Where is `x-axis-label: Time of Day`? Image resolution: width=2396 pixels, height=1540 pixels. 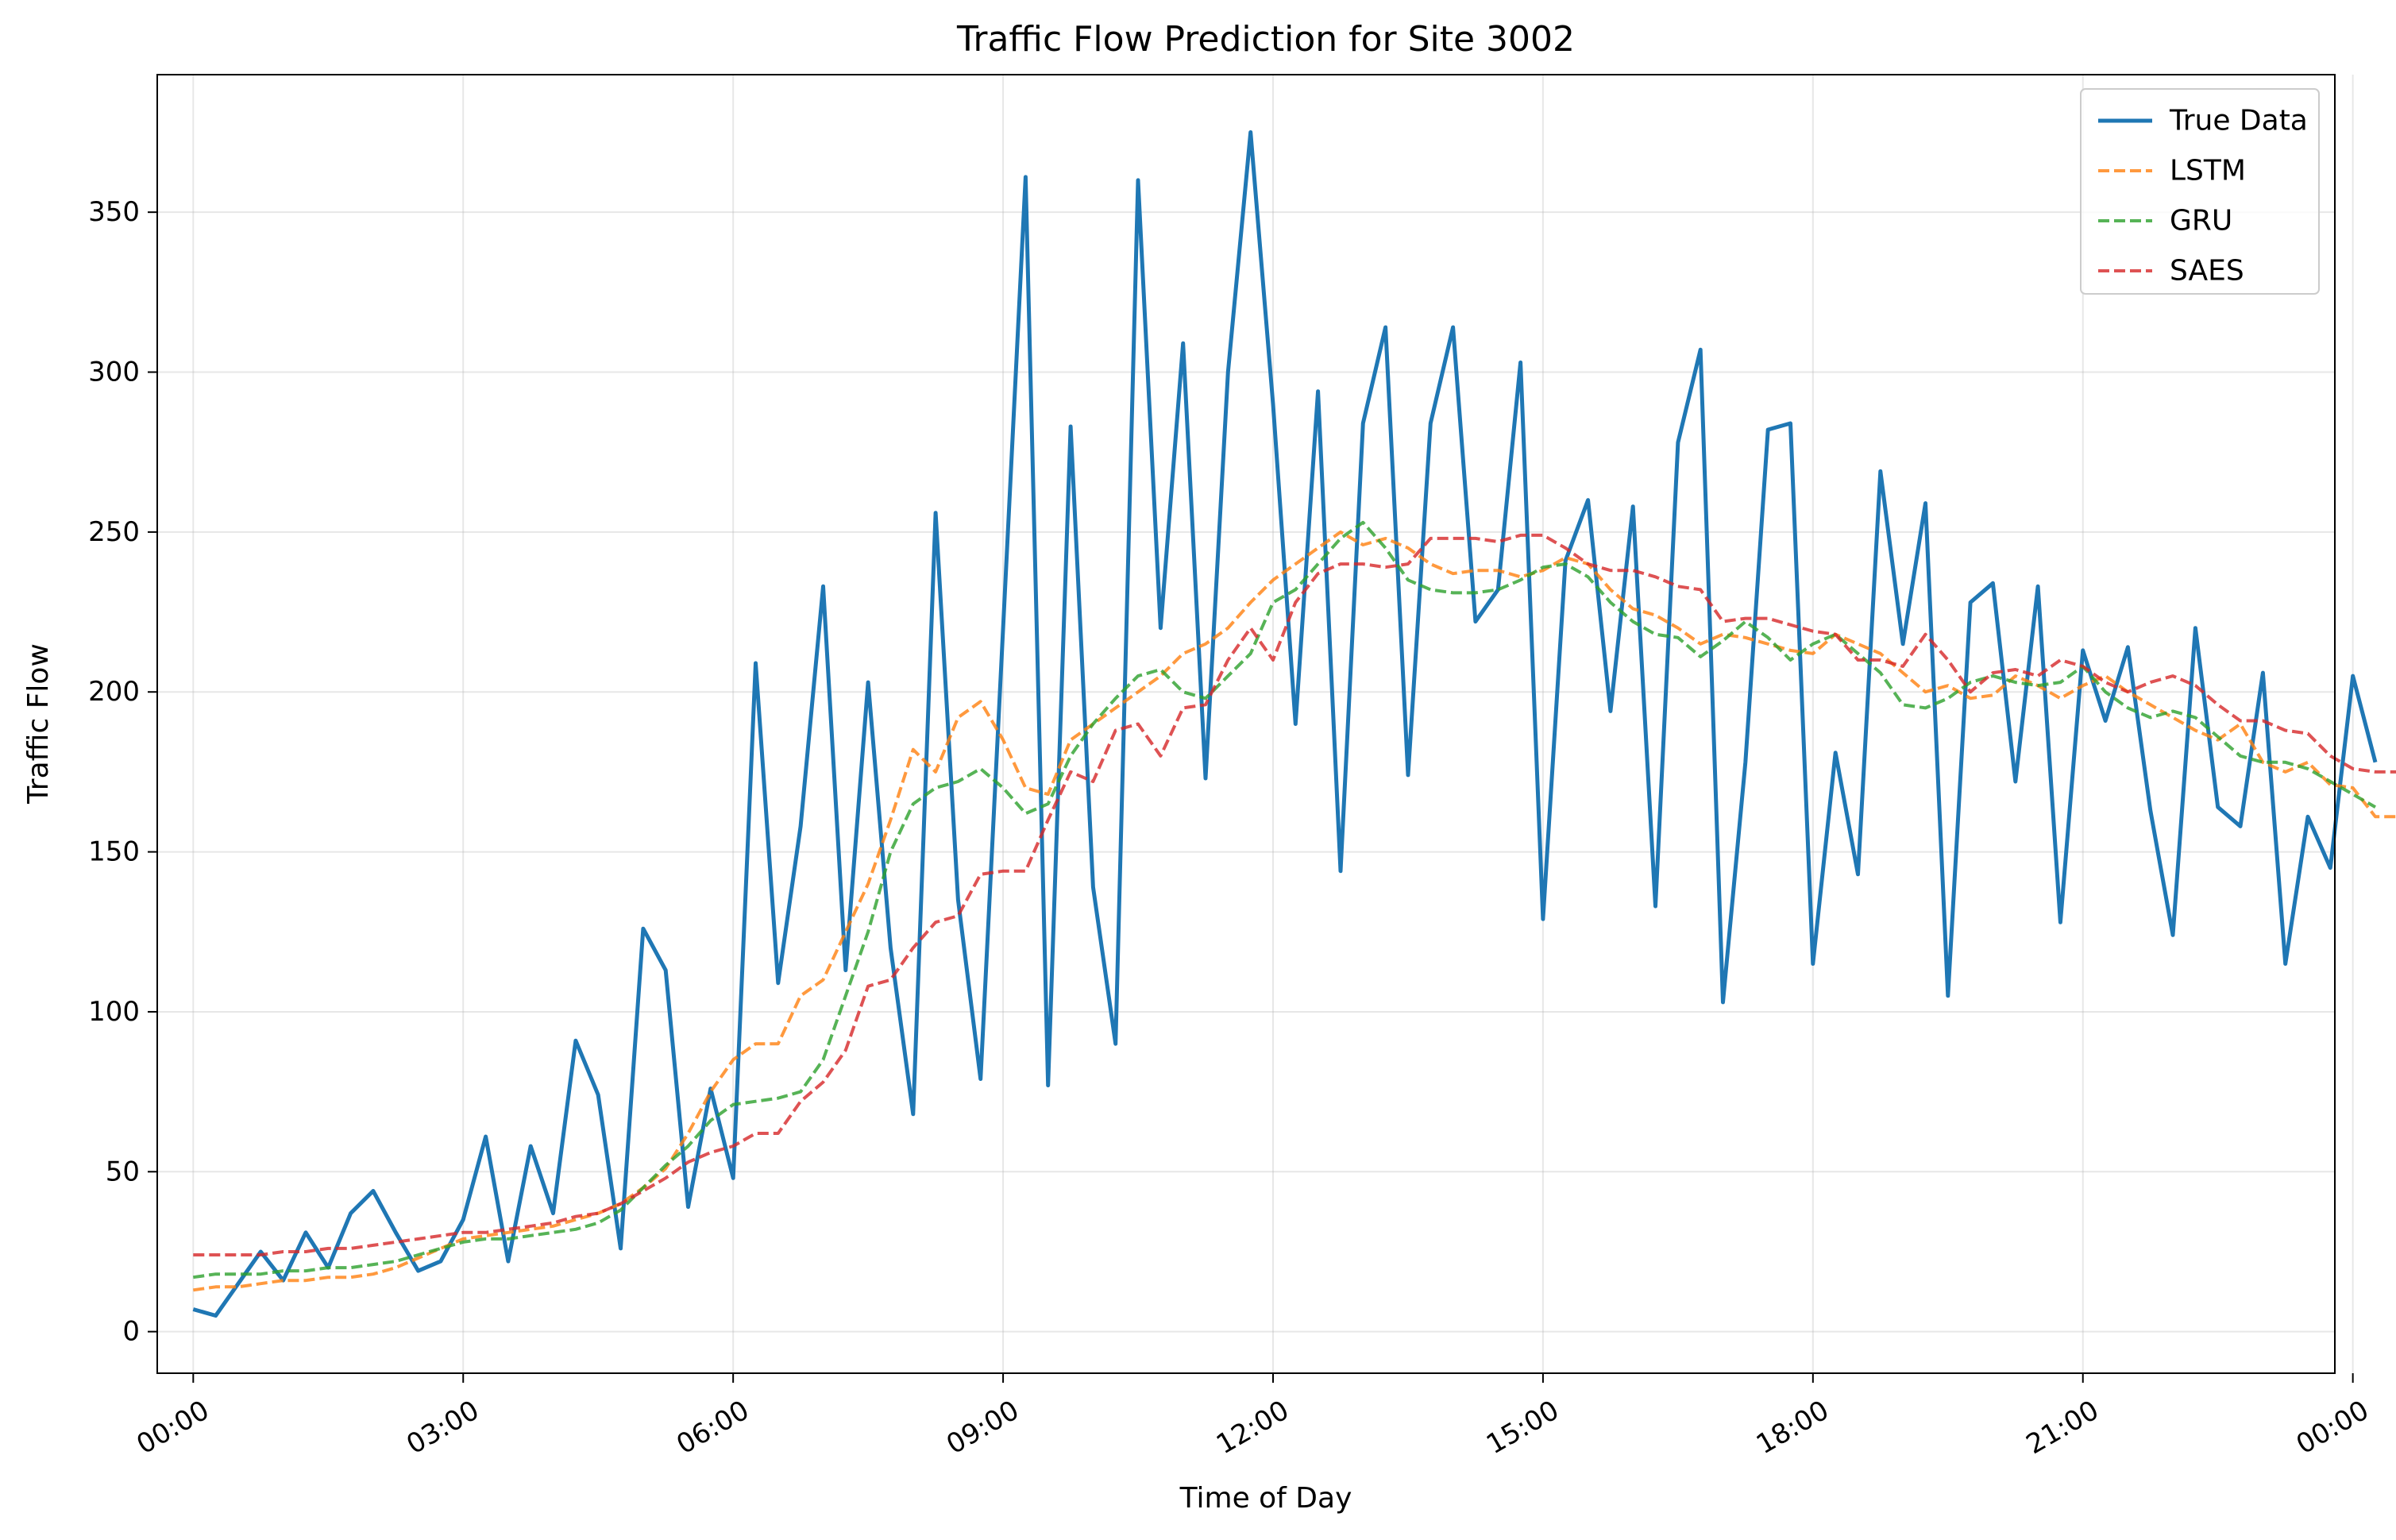
x-axis-label: Time of Day is located at coordinates (1265, 1498).